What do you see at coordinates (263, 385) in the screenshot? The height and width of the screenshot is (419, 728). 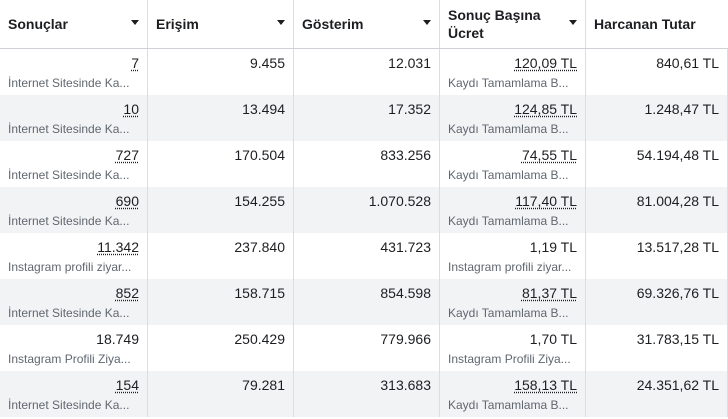 I see `reach-cell-value: 79.281` at bounding box center [263, 385].